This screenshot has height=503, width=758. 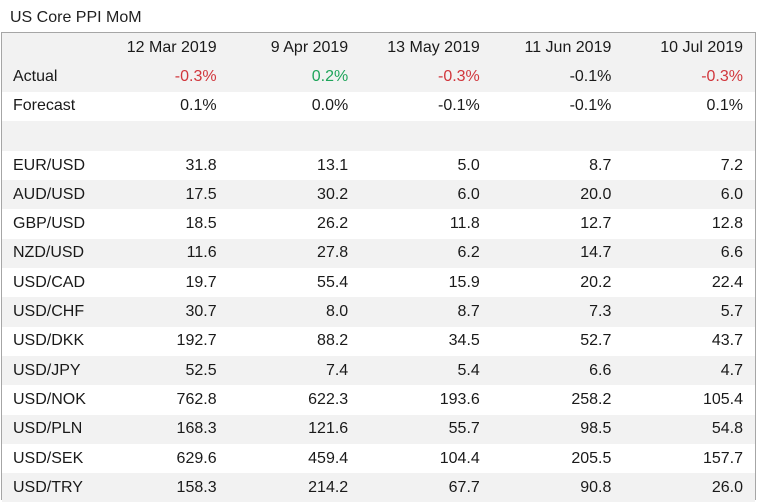 I want to click on table-cell: 88.2, so click(x=294, y=341).